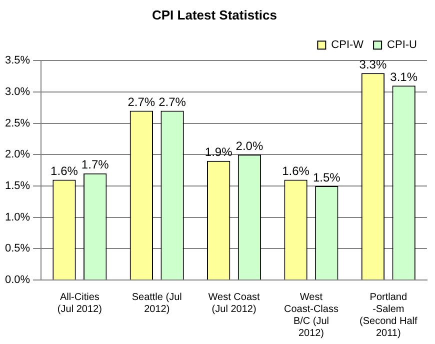  What do you see at coordinates (218, 152) in the screenshot?
I see `data-label: 1.9%` at bounding box center [218, 152].